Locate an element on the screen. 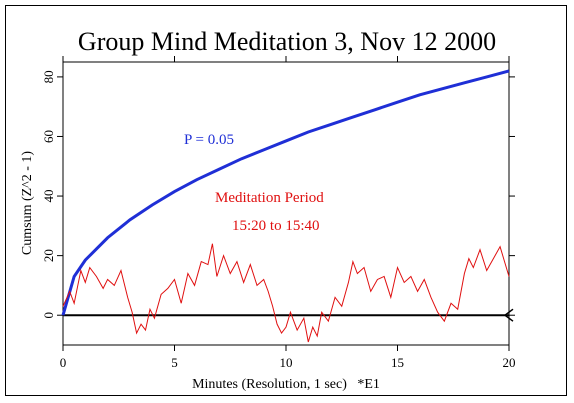 The image size is (574, 403). x-tick-label: 10 is located at coordinates (286, 362).